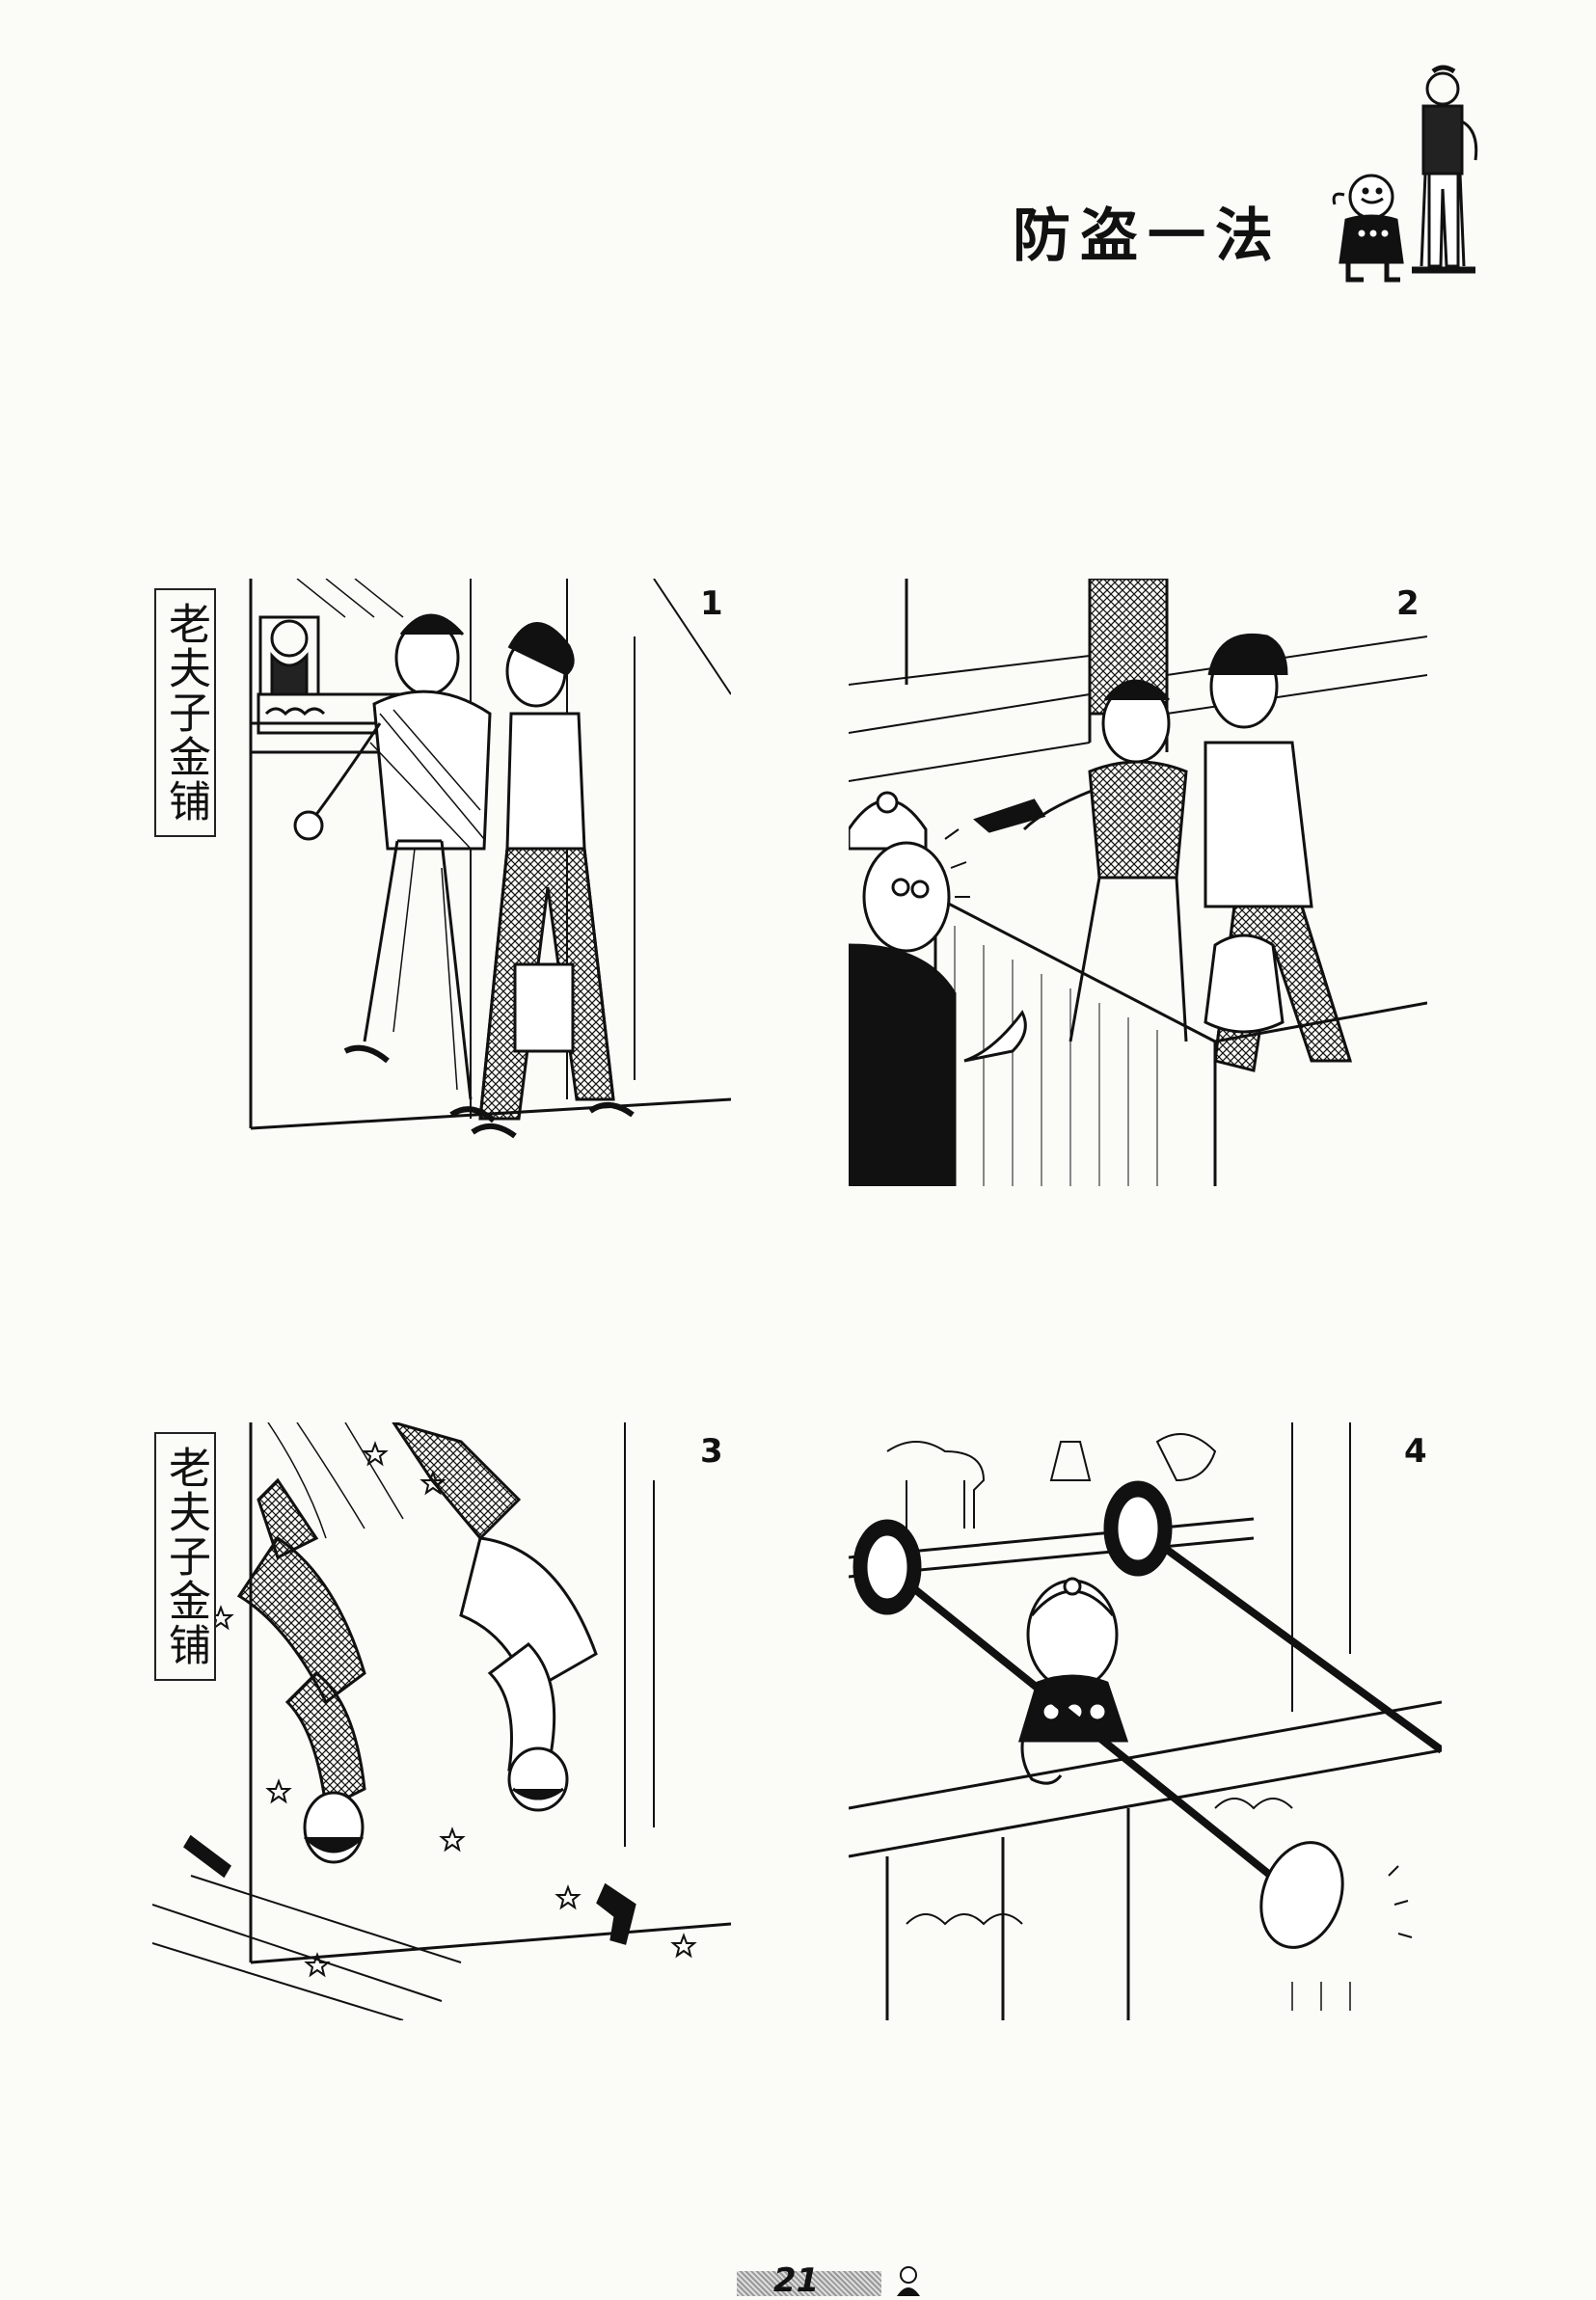 This screenshot has height=2300, width=1596. Describe the element at coordinates (490, 859) in the screenshot. I see `panel-1-drawing` at that location.